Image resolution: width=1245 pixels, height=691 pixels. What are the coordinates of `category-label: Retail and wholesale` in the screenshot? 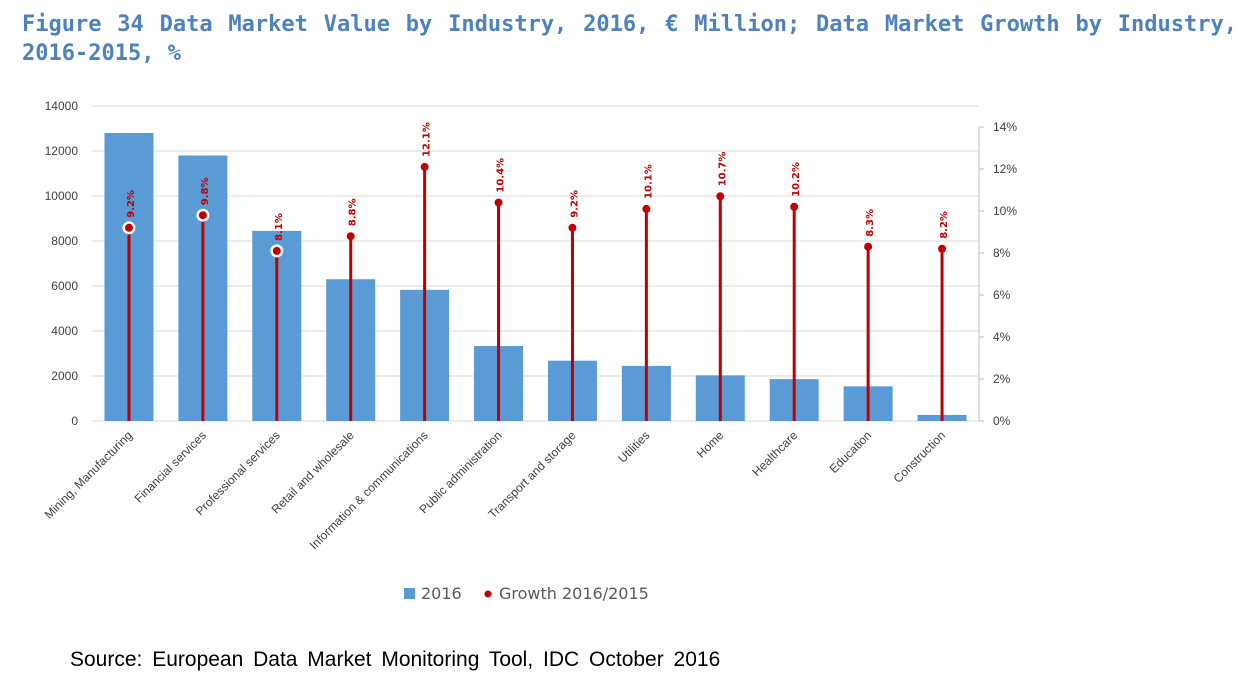 It's located at (313, 472).